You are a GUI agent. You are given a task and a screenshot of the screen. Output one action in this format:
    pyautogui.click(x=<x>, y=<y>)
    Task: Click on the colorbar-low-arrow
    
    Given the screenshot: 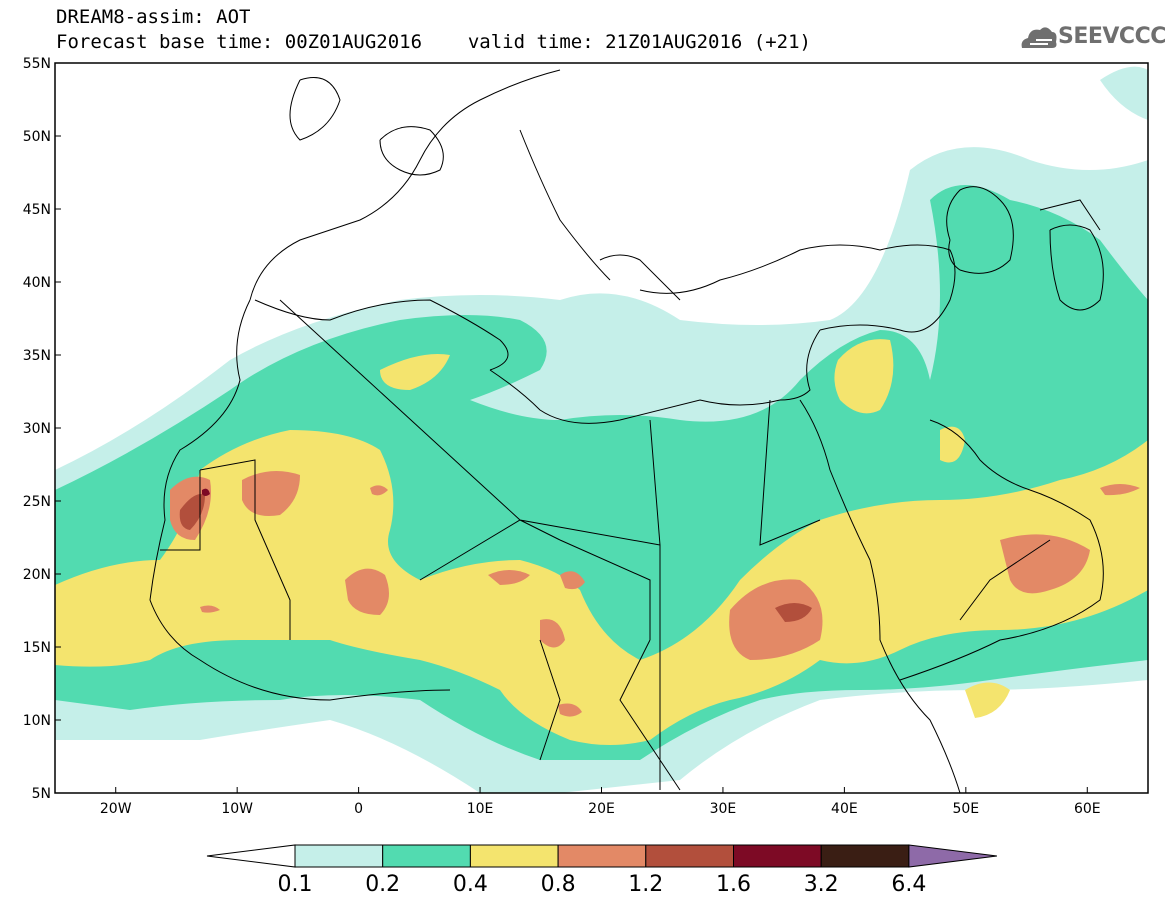 What is the action you would take?
    pyautogui.click(x=251, y=856)
    